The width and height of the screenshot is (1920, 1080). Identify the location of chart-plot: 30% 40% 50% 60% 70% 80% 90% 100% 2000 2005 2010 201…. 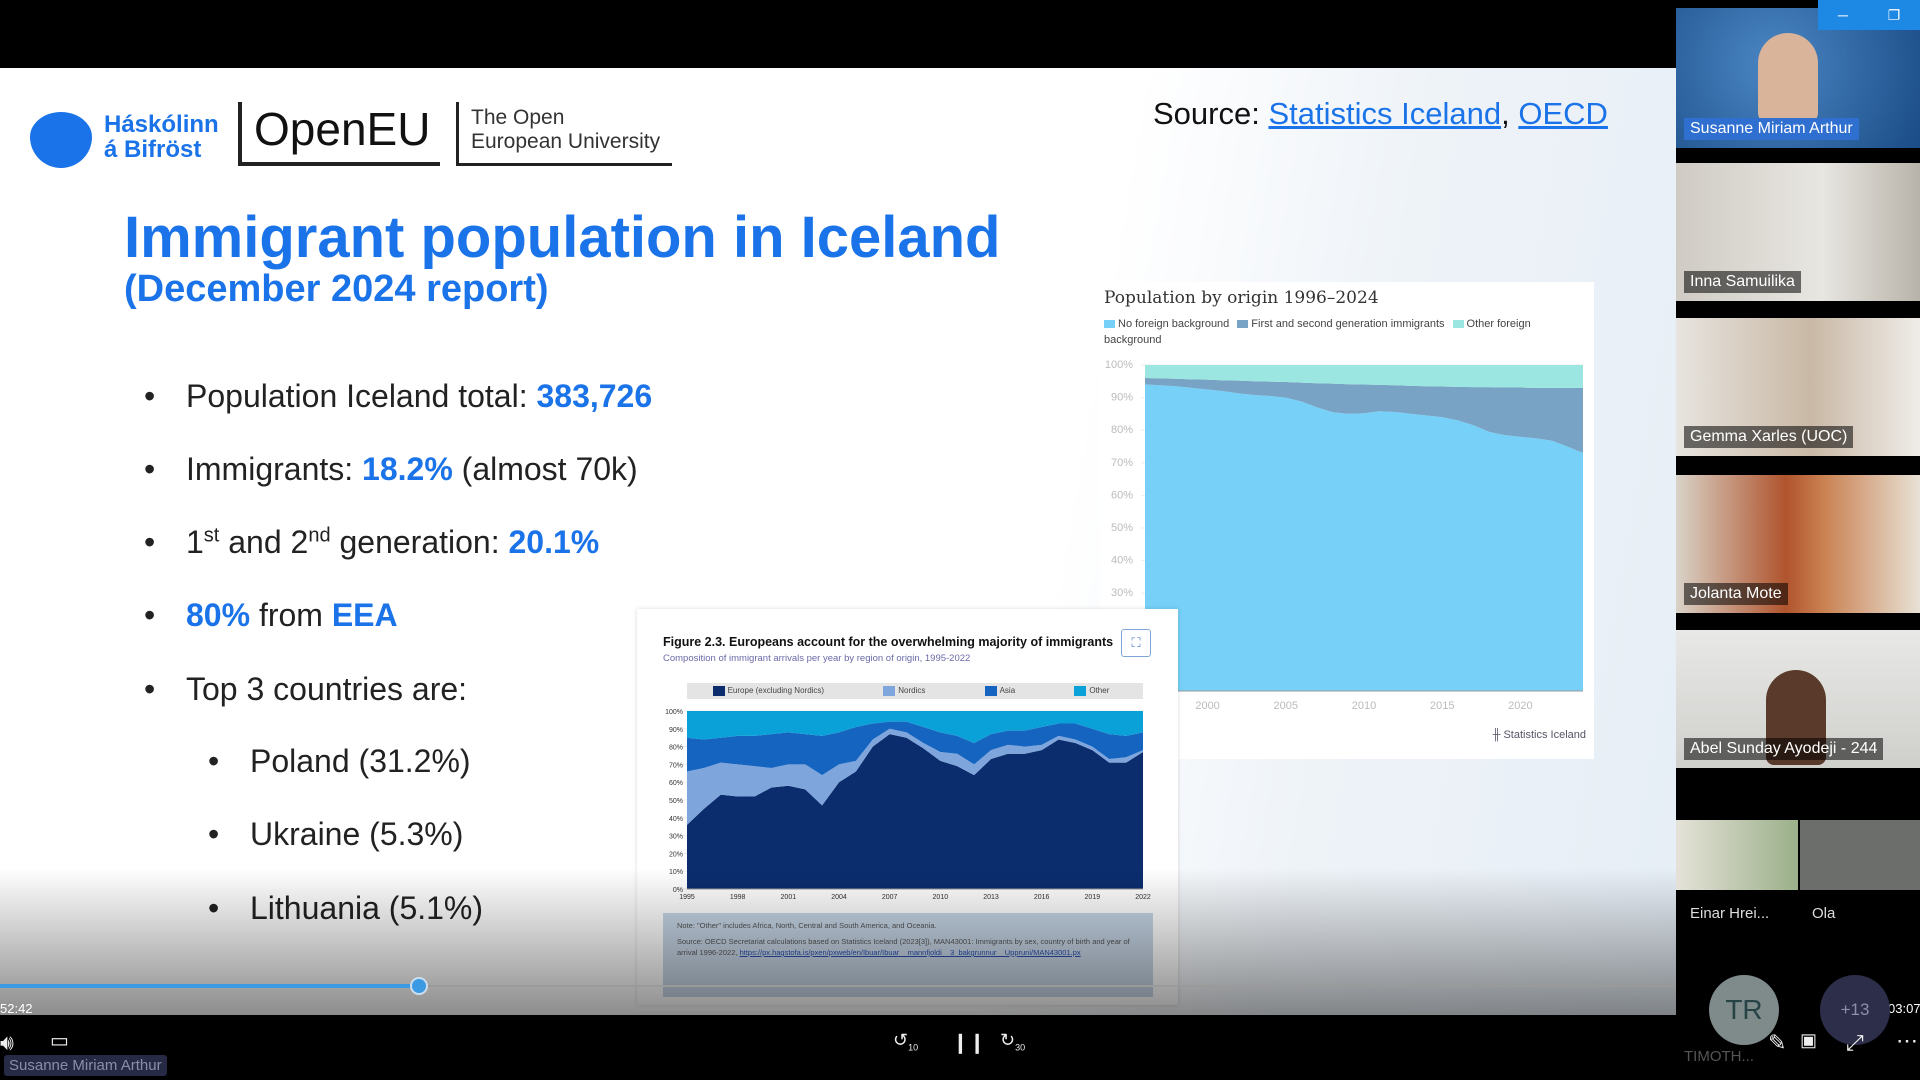
(1344, 535).